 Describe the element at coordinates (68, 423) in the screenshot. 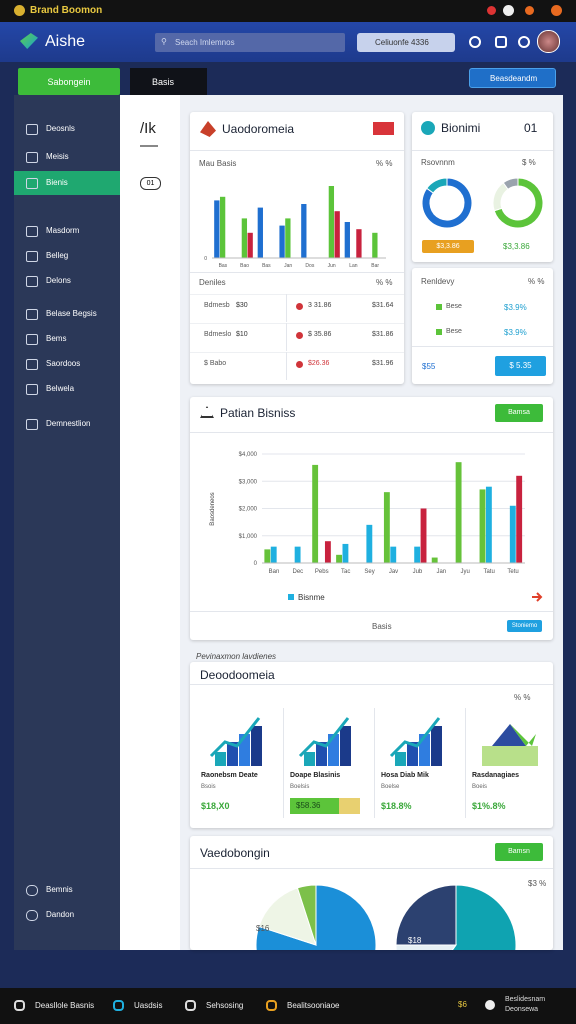

I see `nav-item: Demnestlion` at that location.